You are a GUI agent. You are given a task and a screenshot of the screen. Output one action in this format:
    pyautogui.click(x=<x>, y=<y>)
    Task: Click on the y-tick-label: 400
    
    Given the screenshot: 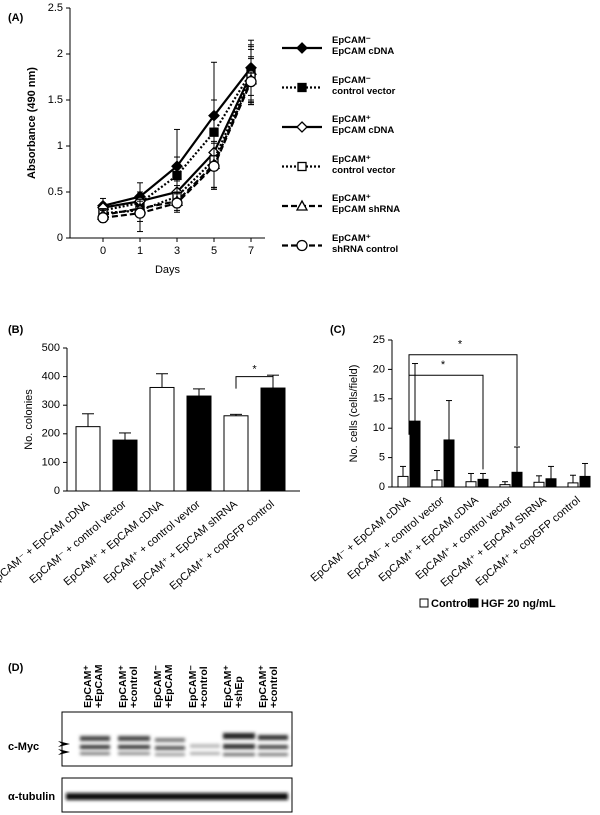 What is the action you would take?
    pyautogui.click(x=51, y=377)
    